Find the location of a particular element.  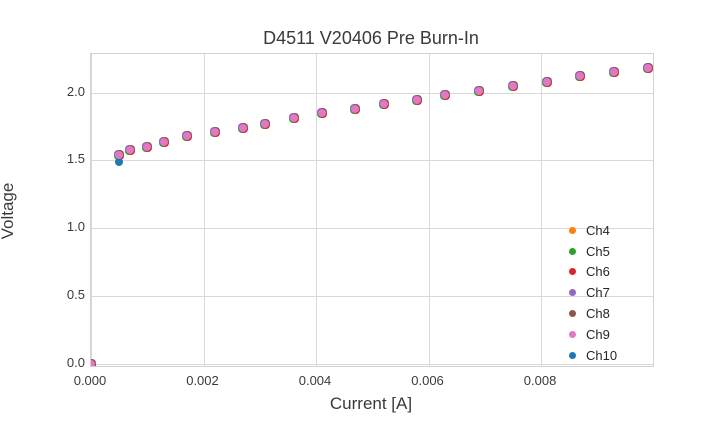

y-tick-label: 0.0 is located at coordinates (75, 362).